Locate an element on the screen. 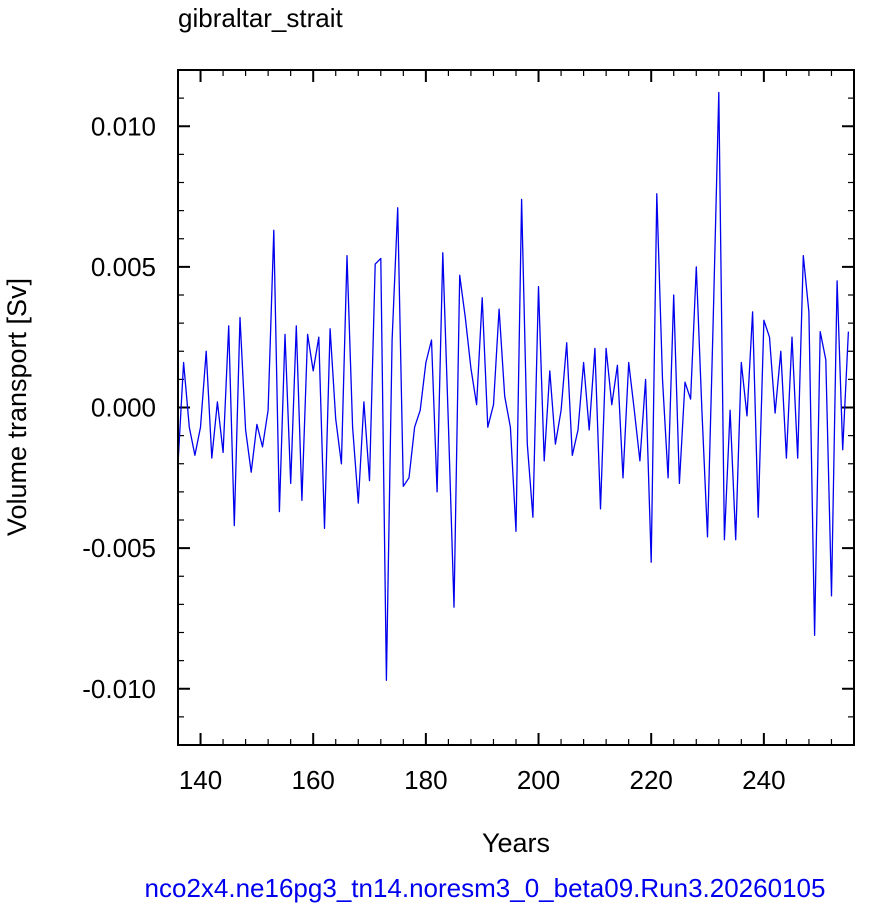 The image size is (892, 912). y-axis-label: Volume transport [Sv] is located at coordinates (17, 407).